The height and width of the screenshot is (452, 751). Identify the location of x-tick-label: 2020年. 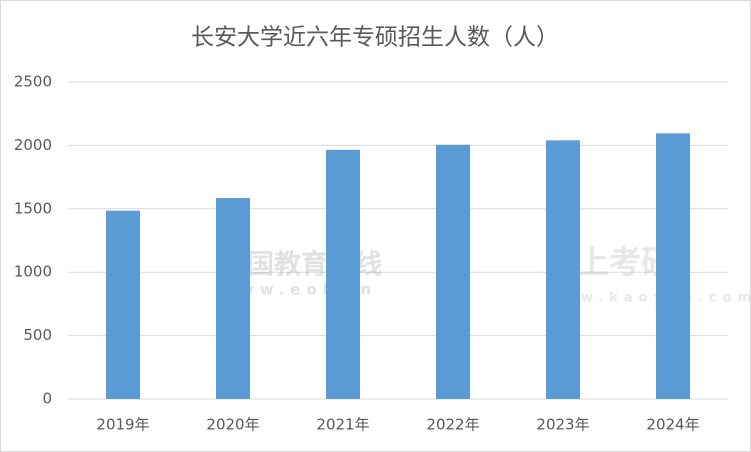
(232, 425).